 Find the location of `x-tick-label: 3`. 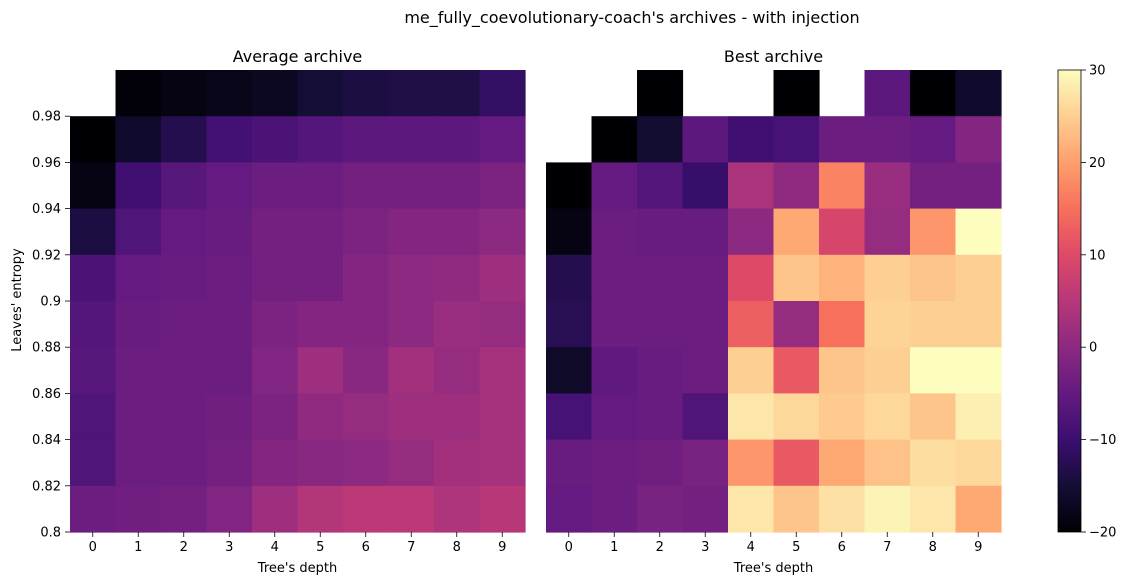

x-tick-label: 3 is located at coordinates (229, 547).